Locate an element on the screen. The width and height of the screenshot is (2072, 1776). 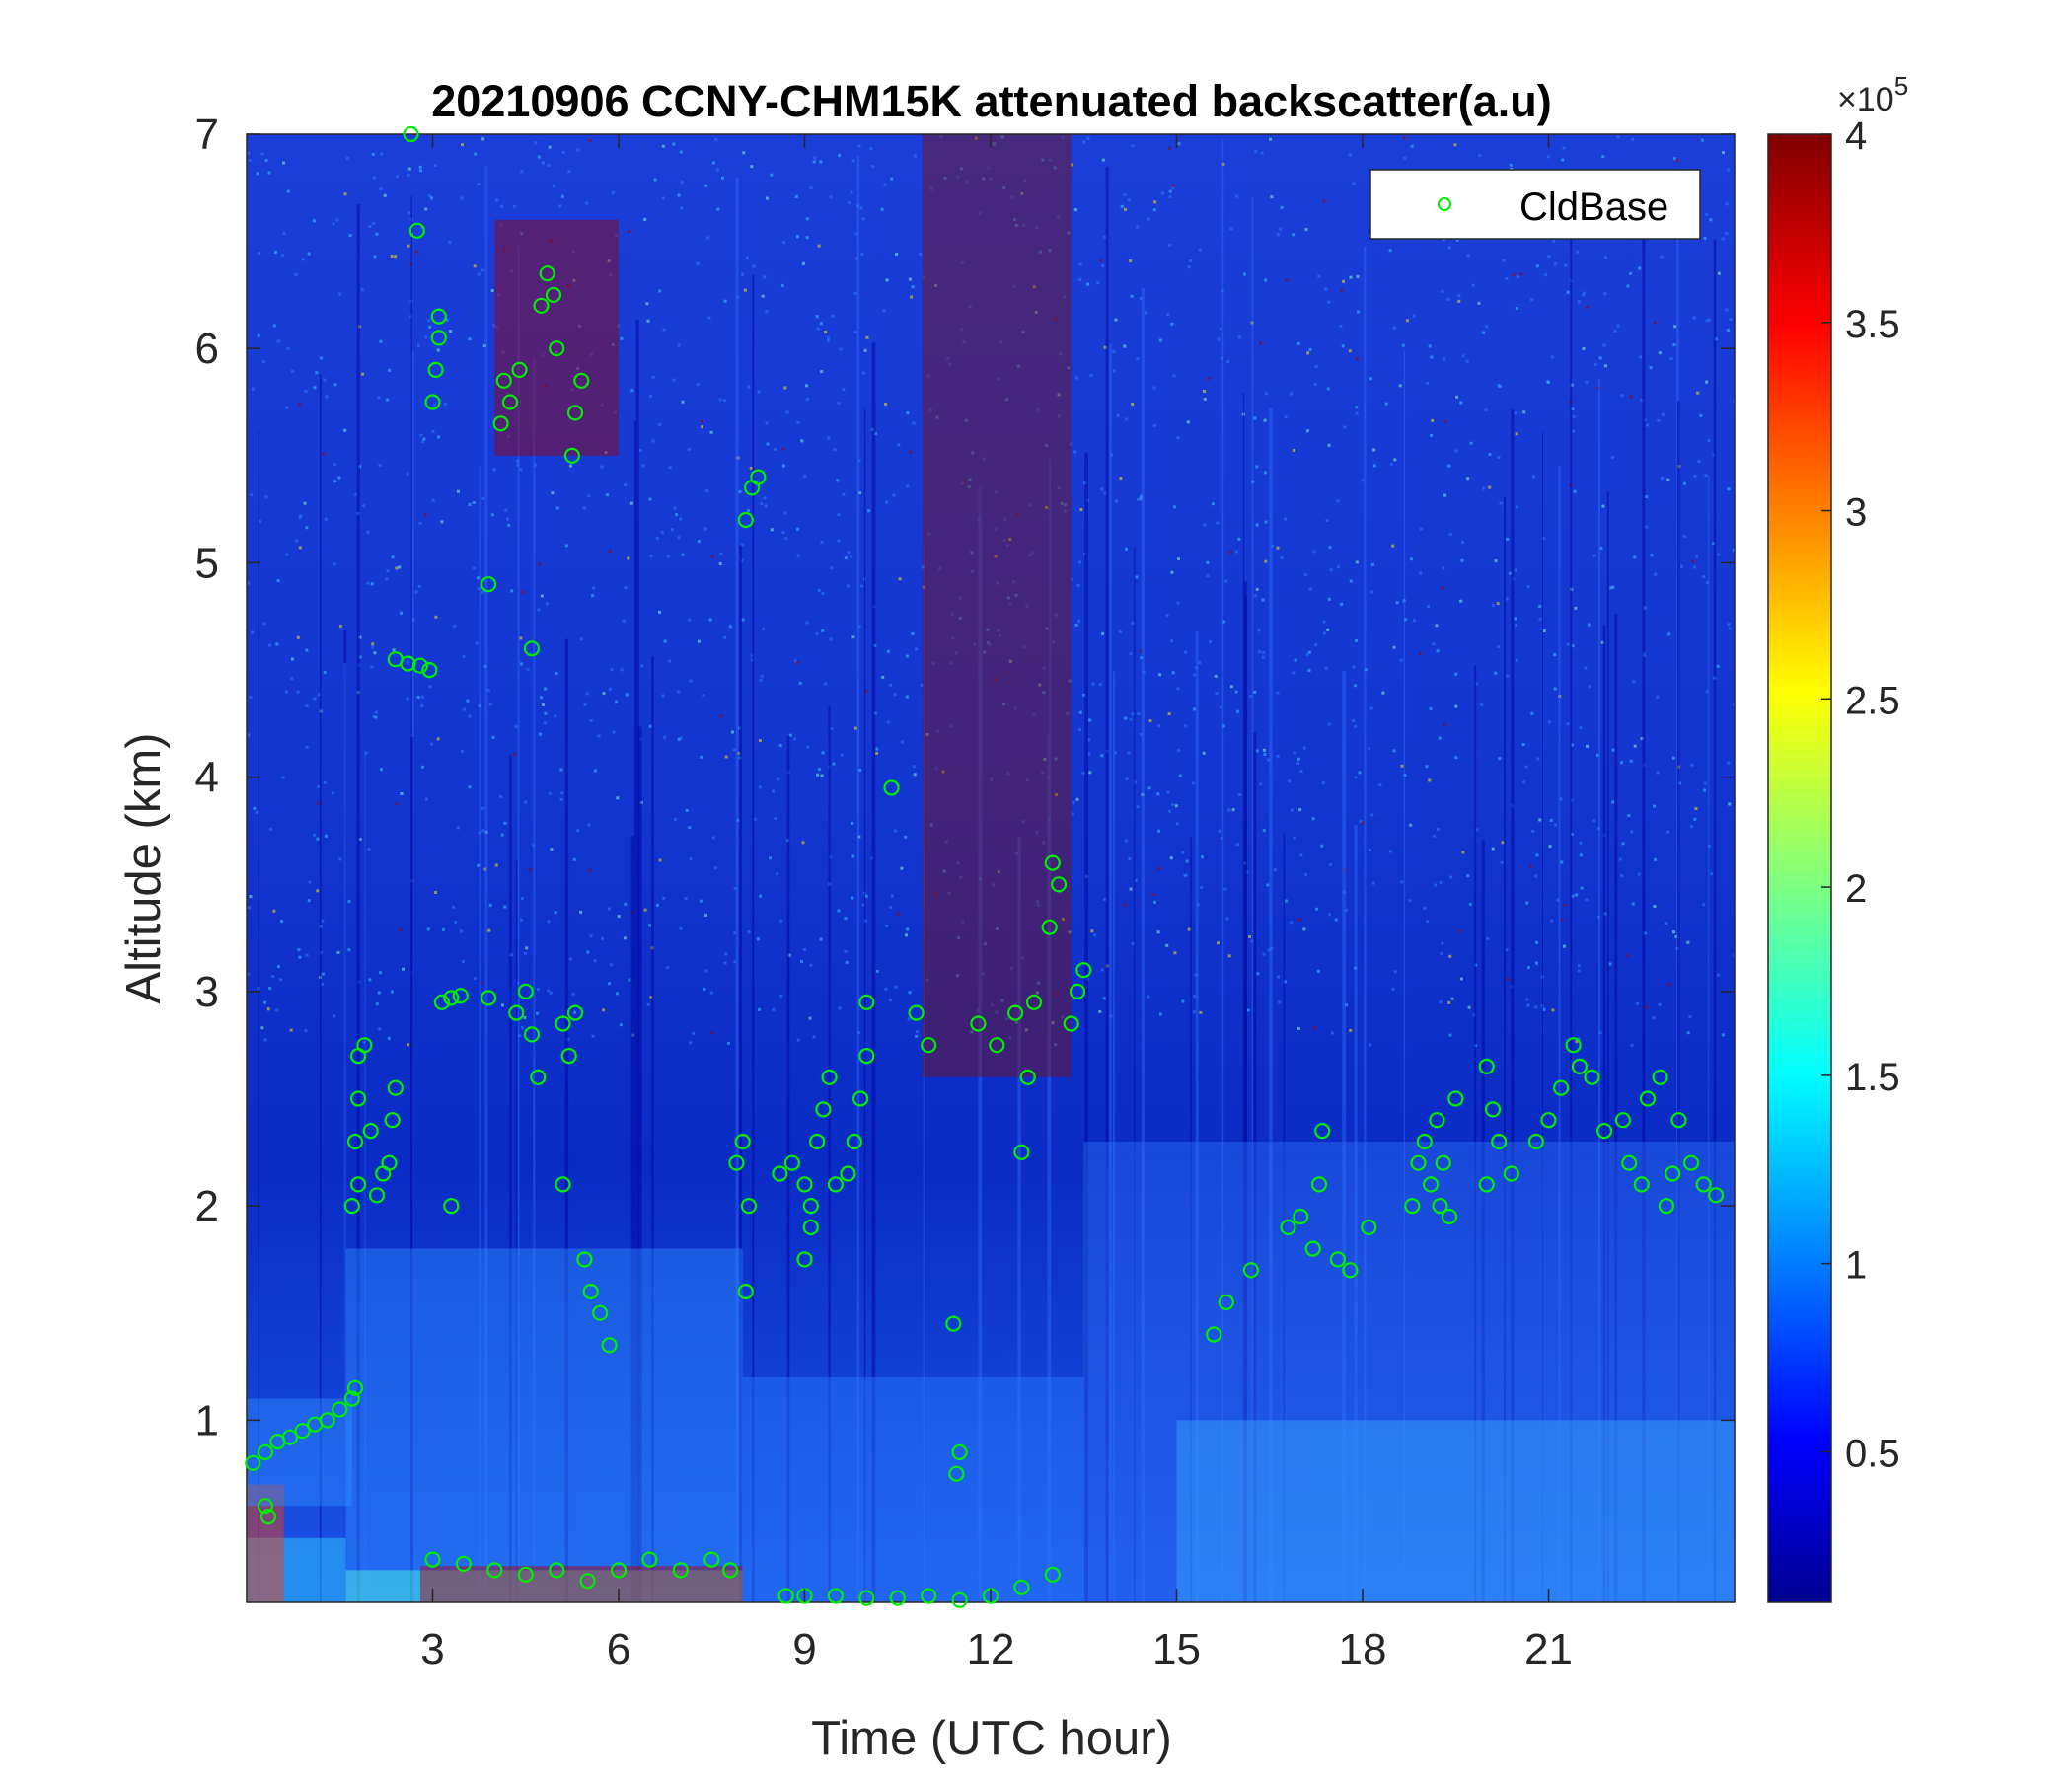
colorbar-gradient is located at coordinates (1800, 868).